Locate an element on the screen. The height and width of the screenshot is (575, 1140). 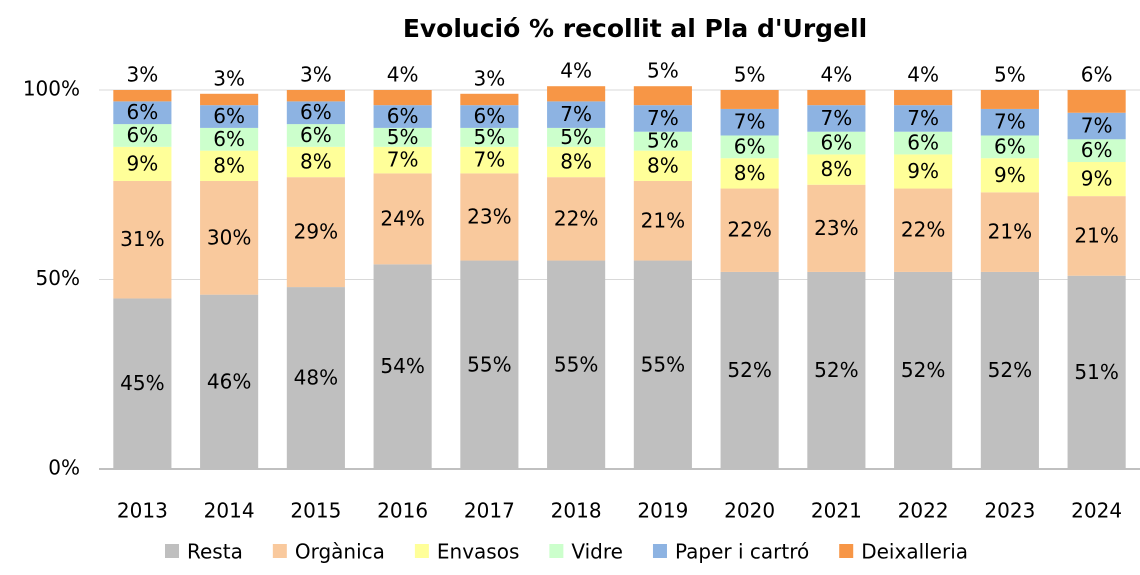
data-label: 55% is located at coordinates (489, 364).